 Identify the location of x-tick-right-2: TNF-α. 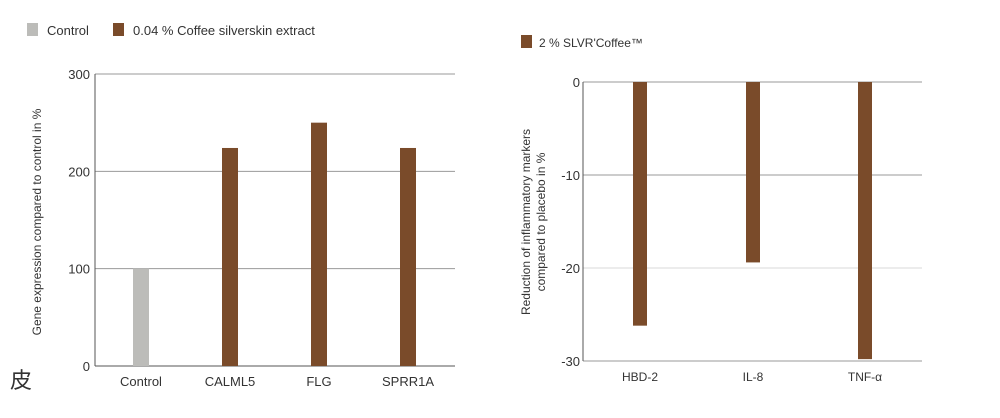
(865, 377).